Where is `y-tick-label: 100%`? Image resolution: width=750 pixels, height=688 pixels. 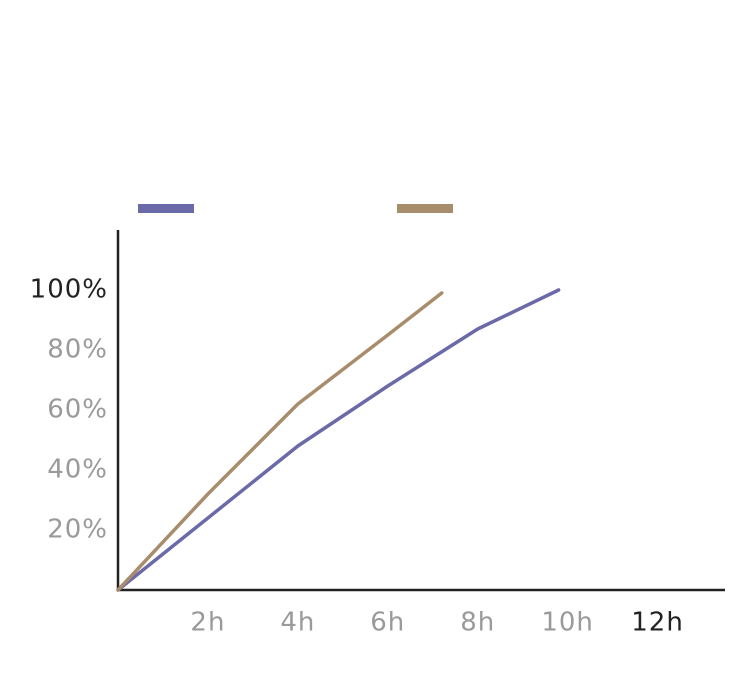 y-tick-label: 100% is located at coordinates (69, 290).